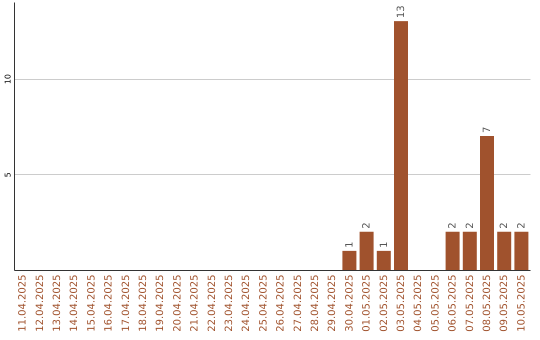  What do you see at coordinates (367, 303) in the screenshot?
I see `x-tick-label: 01.05.2025` at bounding box center [367, 303].